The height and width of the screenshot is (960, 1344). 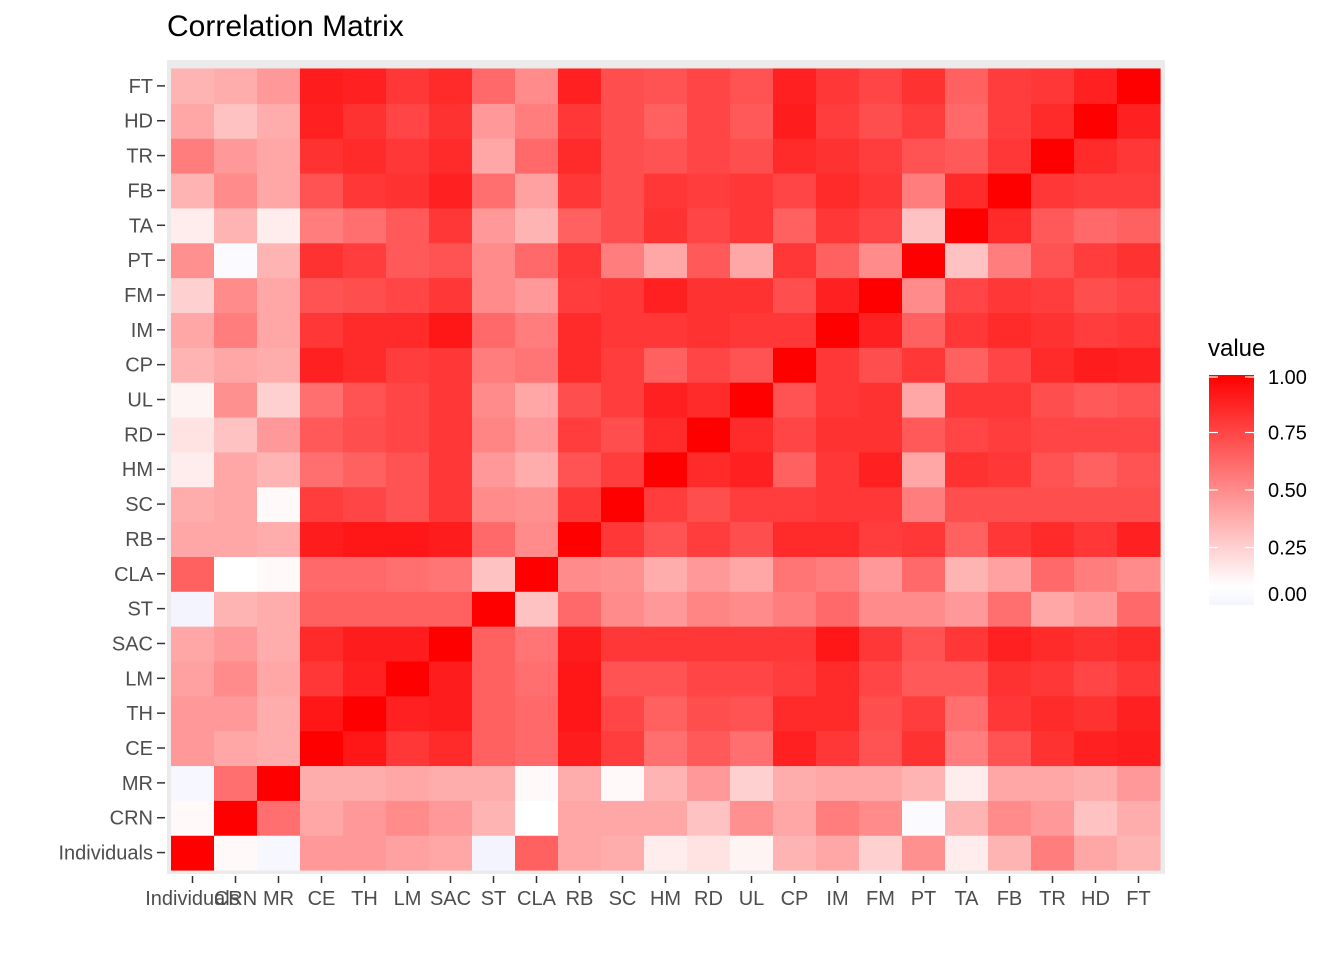 I want to click on heatmap-cell-FB-IM, so click(x=1010, y=330).